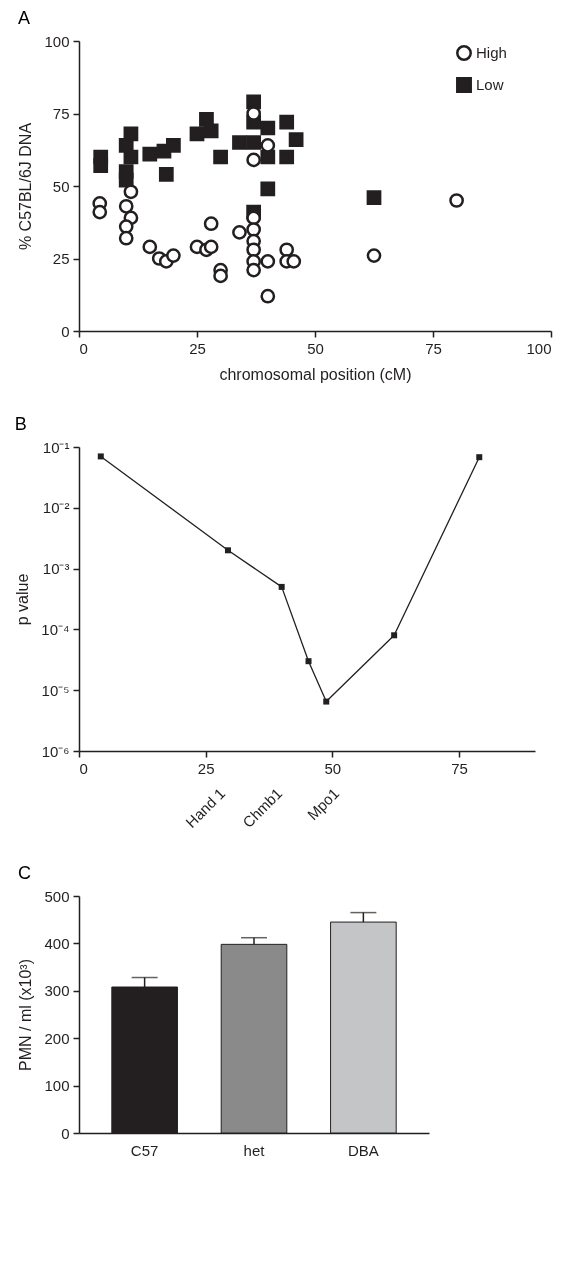 The image size is (583, 1261). I want to click on chart-title: C, so click(24, 873).